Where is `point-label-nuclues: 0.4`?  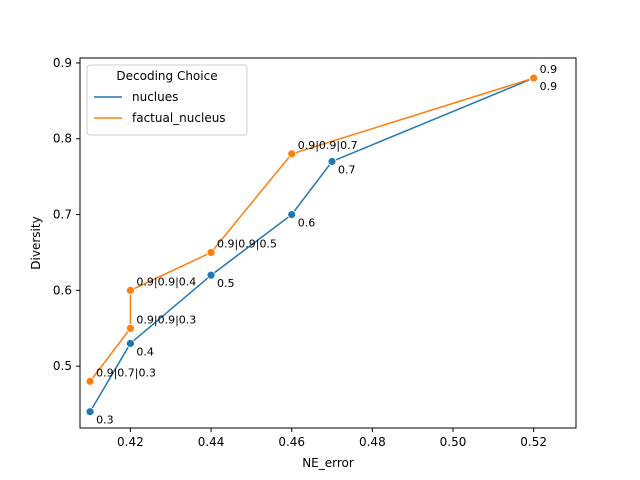 point-label-nuclues: 0.4 is located at coordinates (145, 351).